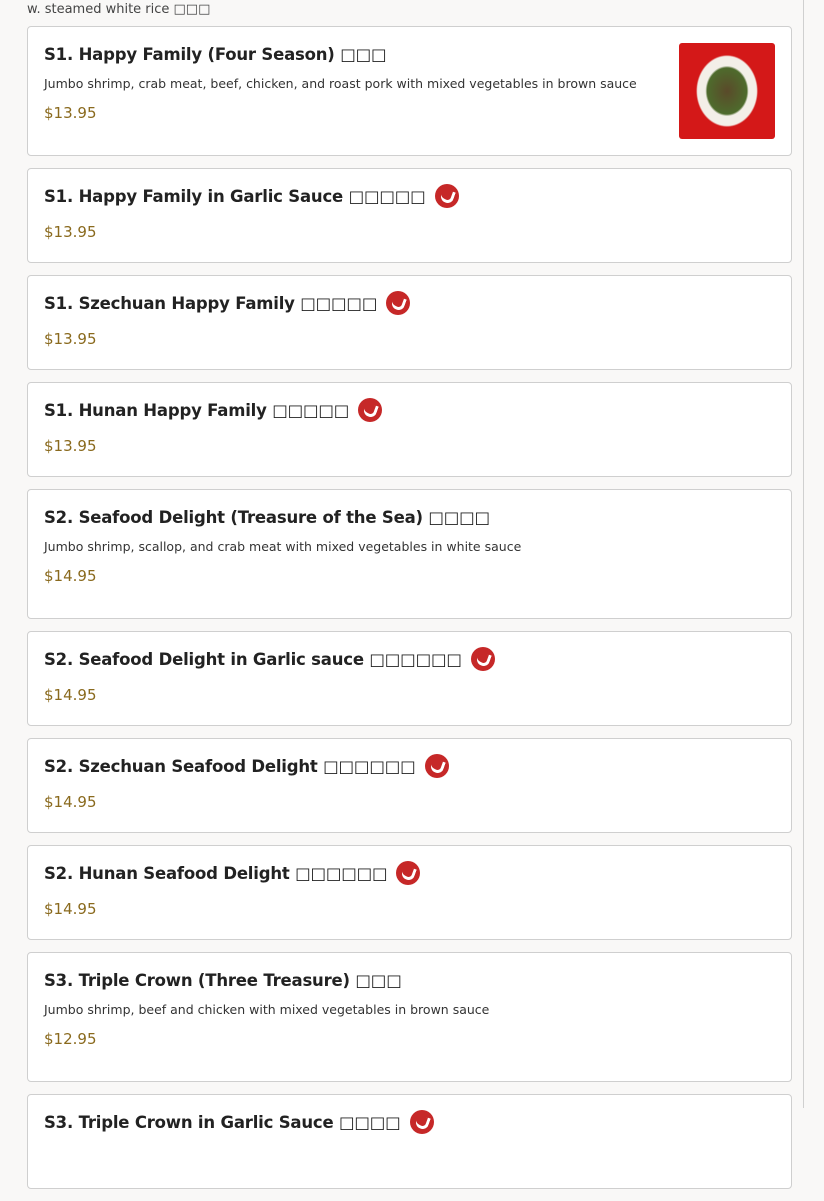 The image size is (824, 1201). What do you see at coordinates (727, 91) in the screenshot?
I see `item-photo` at bounding box center [727, 91].